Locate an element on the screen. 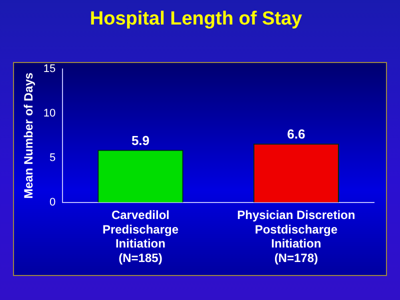 The height and width of the screenshot is (300, 400). y-tick-label: 0 is located at coordinates (53, 202).